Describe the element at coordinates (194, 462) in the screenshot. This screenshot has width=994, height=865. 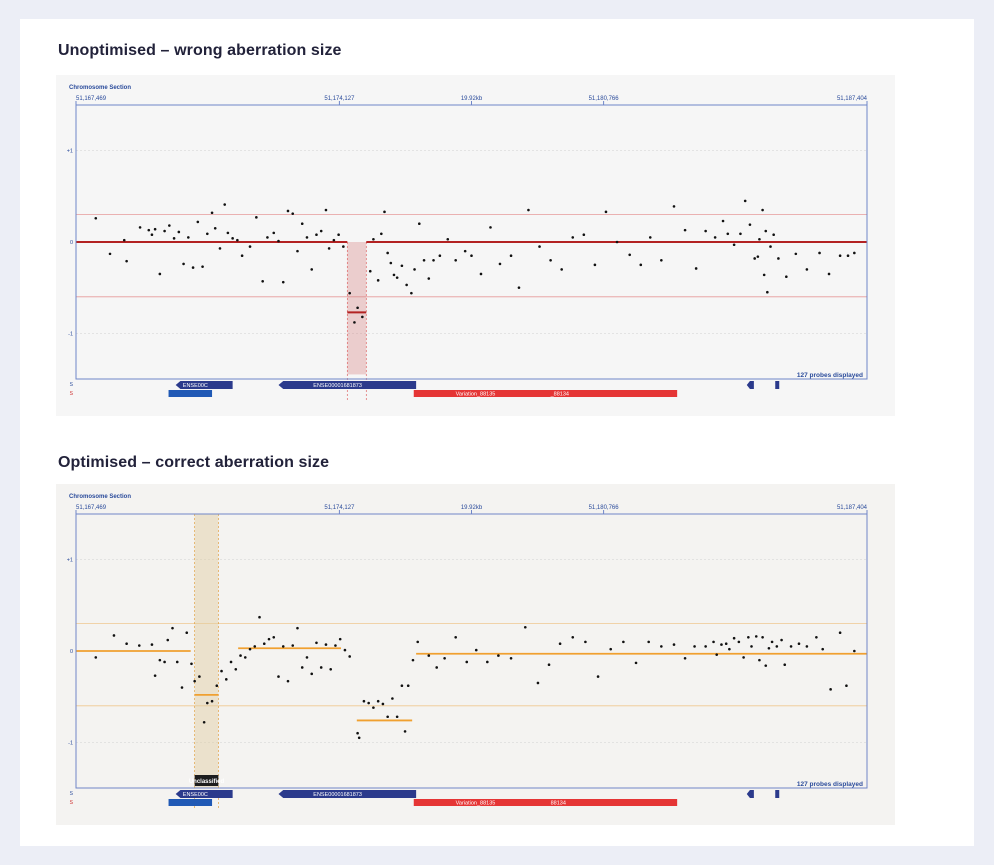
I see `chart-title-optimised: Optimised – correct aberration size` at that location.